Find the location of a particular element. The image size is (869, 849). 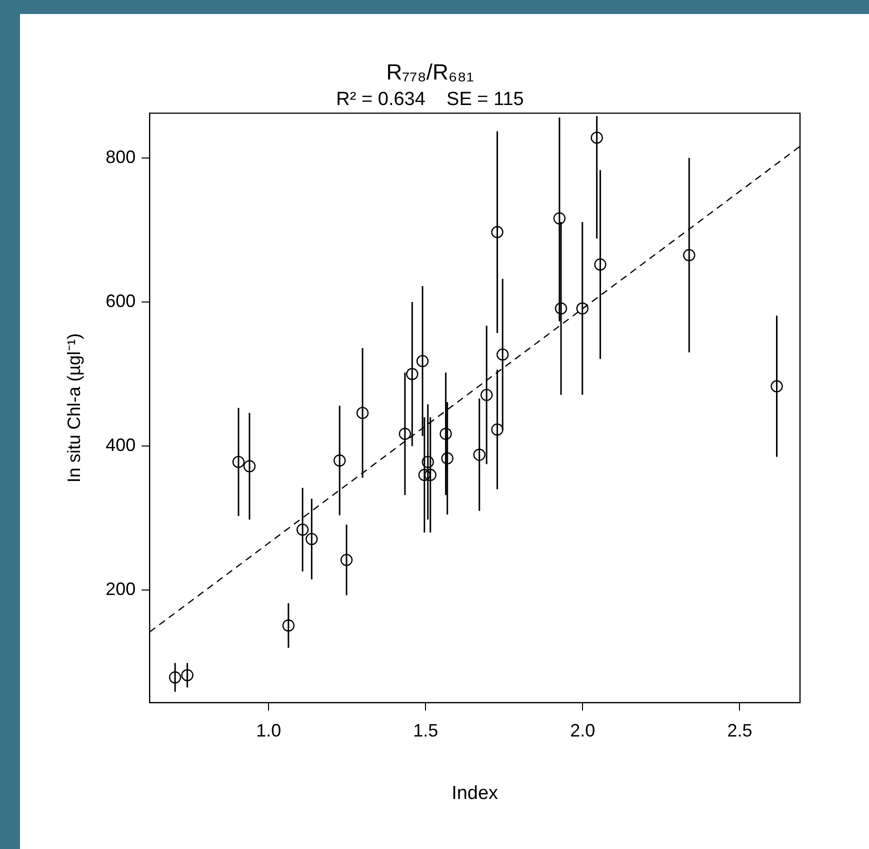

x-tick-label: 1.5 is located at coordinates (425, 730).